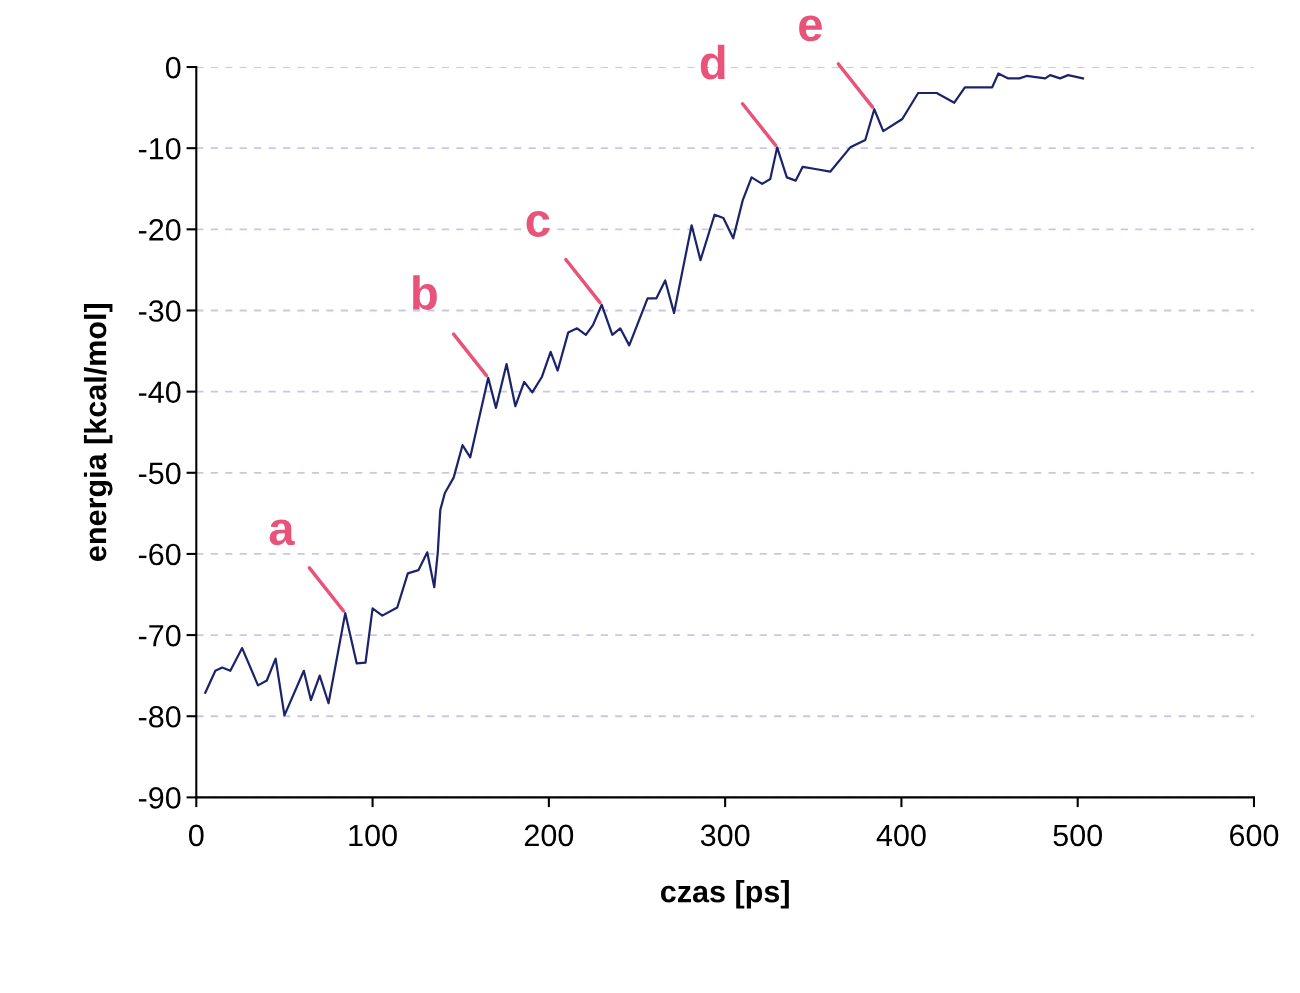 This screenshot has height=993, width=1300. What do you see at coordinates (159, 311) in the screenshot?
I see `y-tick-label: -30` at bounding box center [159, 311].